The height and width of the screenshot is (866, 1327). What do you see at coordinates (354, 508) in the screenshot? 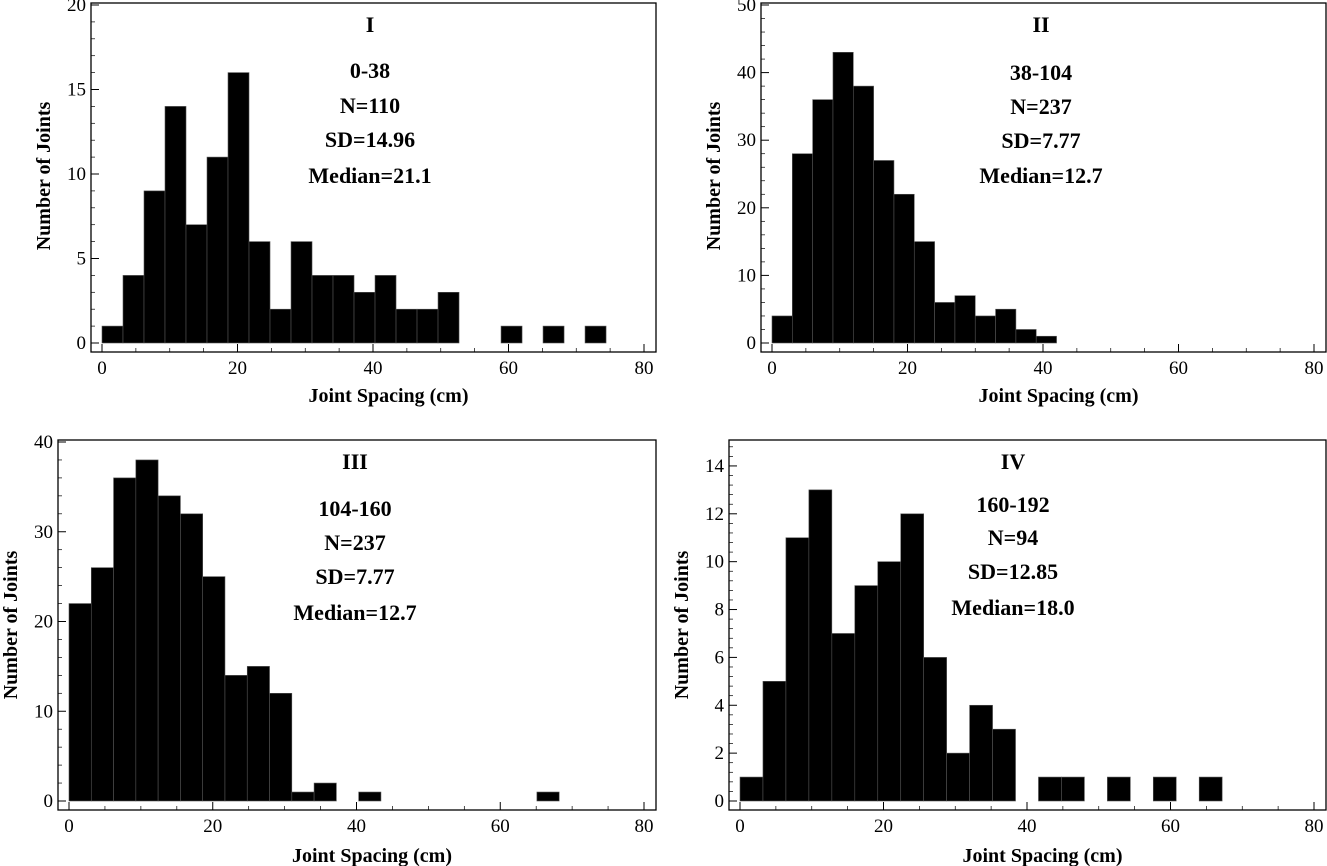
I see `stat-annotation: 104-160` at bounding box center [354, 508].